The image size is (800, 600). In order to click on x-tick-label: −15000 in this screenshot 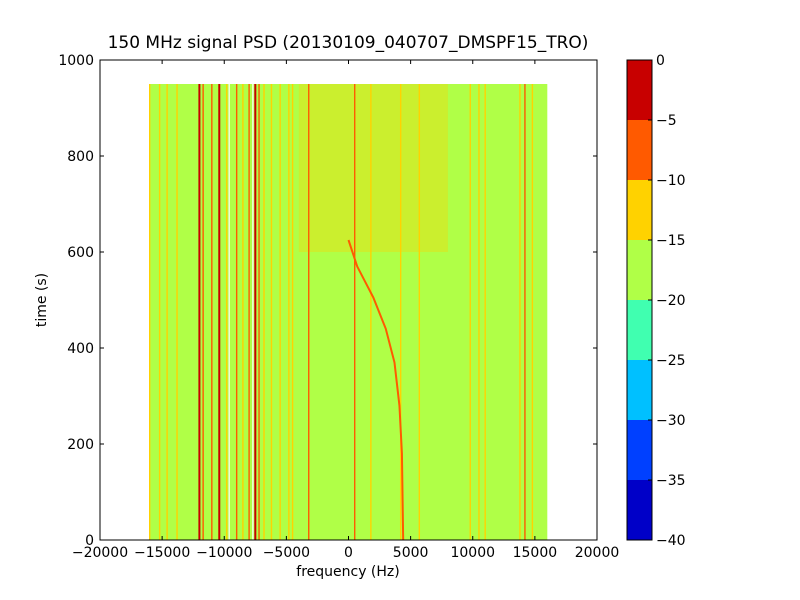, I will do `click(162, 553)`.